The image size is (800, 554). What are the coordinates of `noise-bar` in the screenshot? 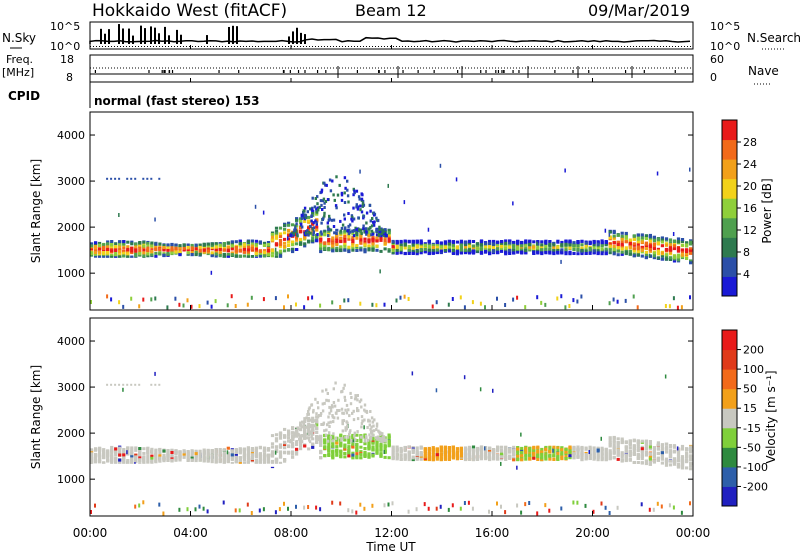 It's located at (159, 38).